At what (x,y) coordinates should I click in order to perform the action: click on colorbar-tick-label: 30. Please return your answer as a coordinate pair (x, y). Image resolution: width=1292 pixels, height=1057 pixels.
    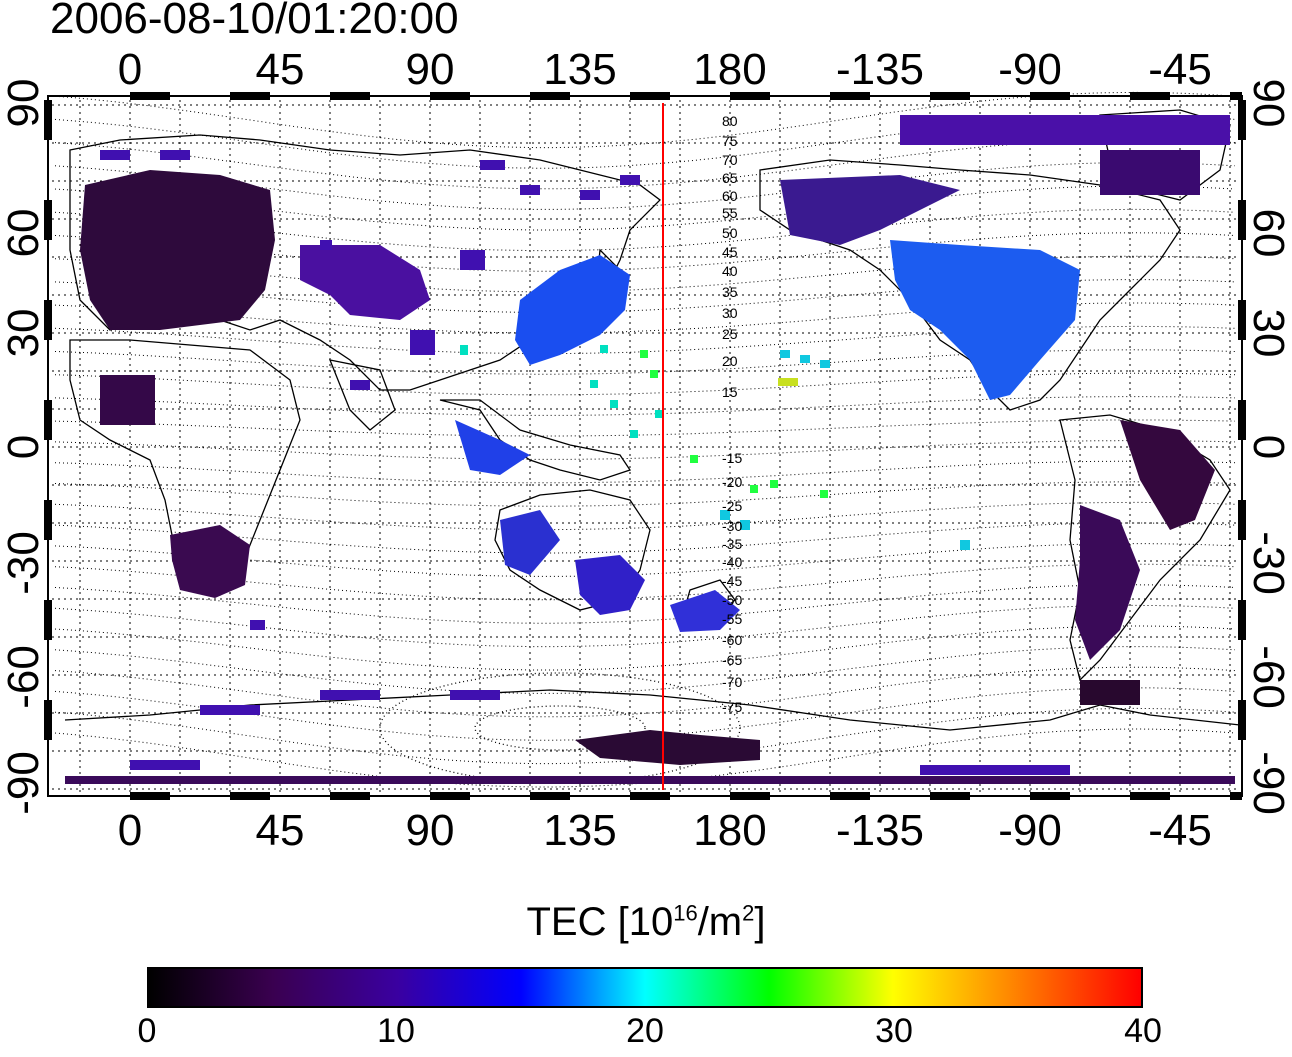
    Looking at the image, I should click on (894, 1031).